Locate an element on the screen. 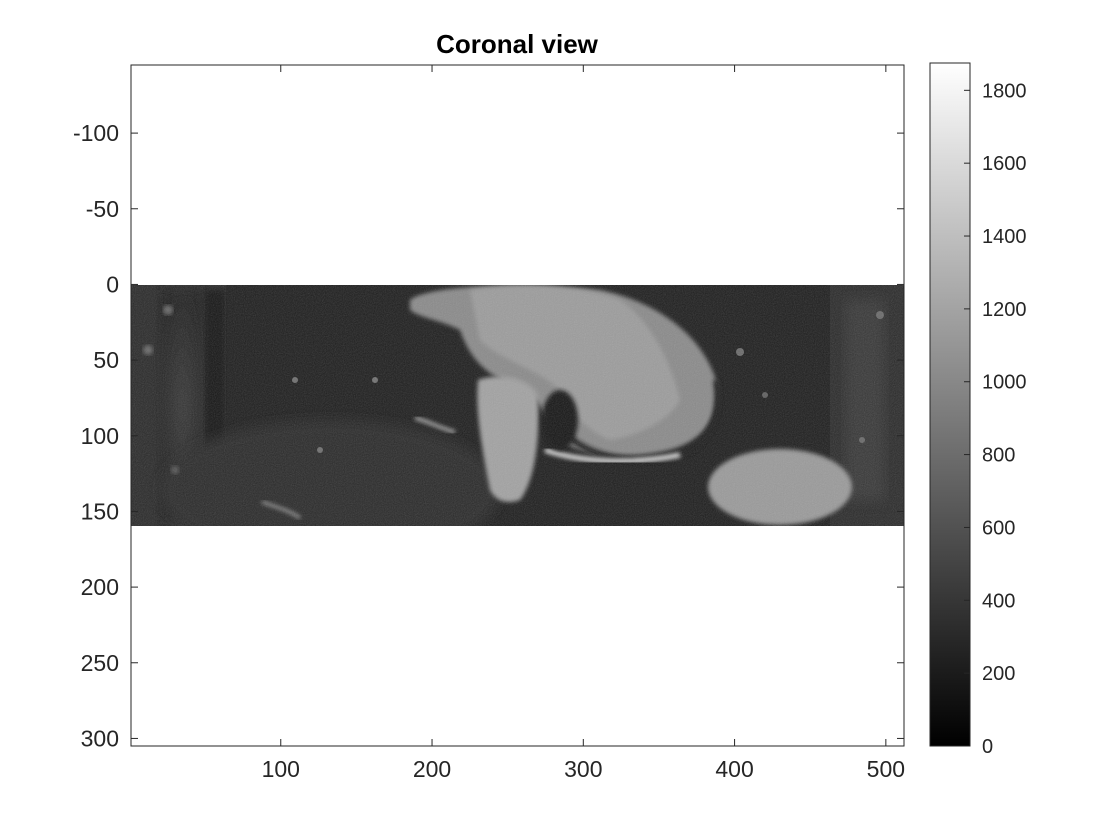  y-tick-label: -100 is located at coordinates (96, 133).